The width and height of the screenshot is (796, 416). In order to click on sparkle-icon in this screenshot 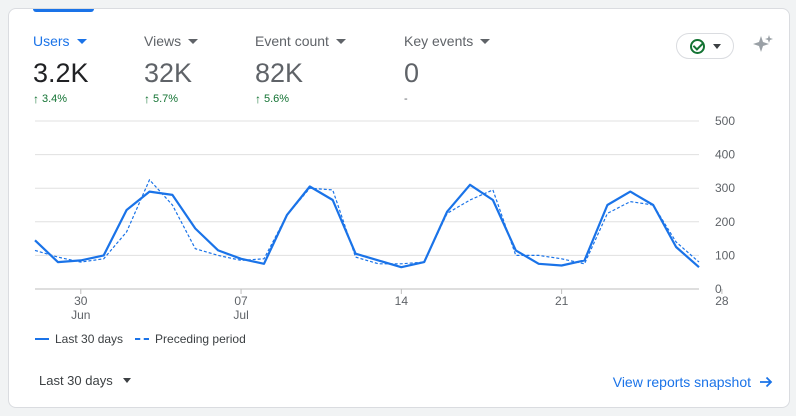, I will do `click(763, 43)`.